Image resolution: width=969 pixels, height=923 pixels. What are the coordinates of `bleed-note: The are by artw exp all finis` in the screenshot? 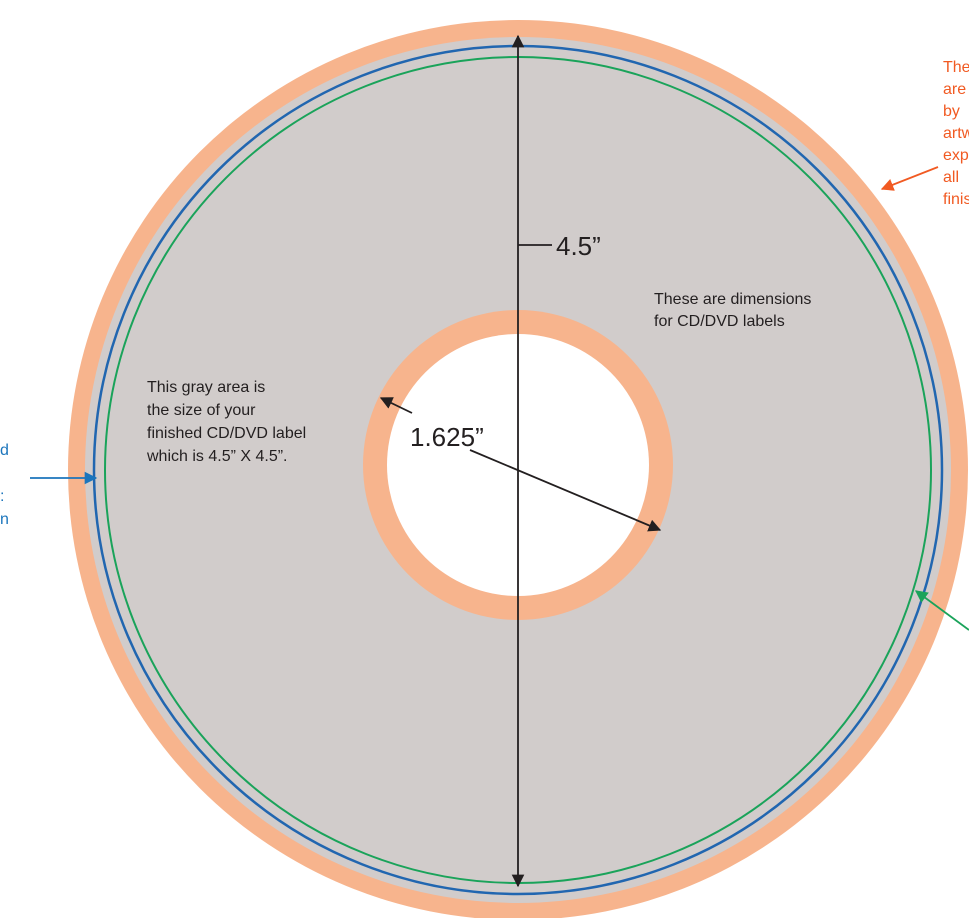 It's located at (956, 133).